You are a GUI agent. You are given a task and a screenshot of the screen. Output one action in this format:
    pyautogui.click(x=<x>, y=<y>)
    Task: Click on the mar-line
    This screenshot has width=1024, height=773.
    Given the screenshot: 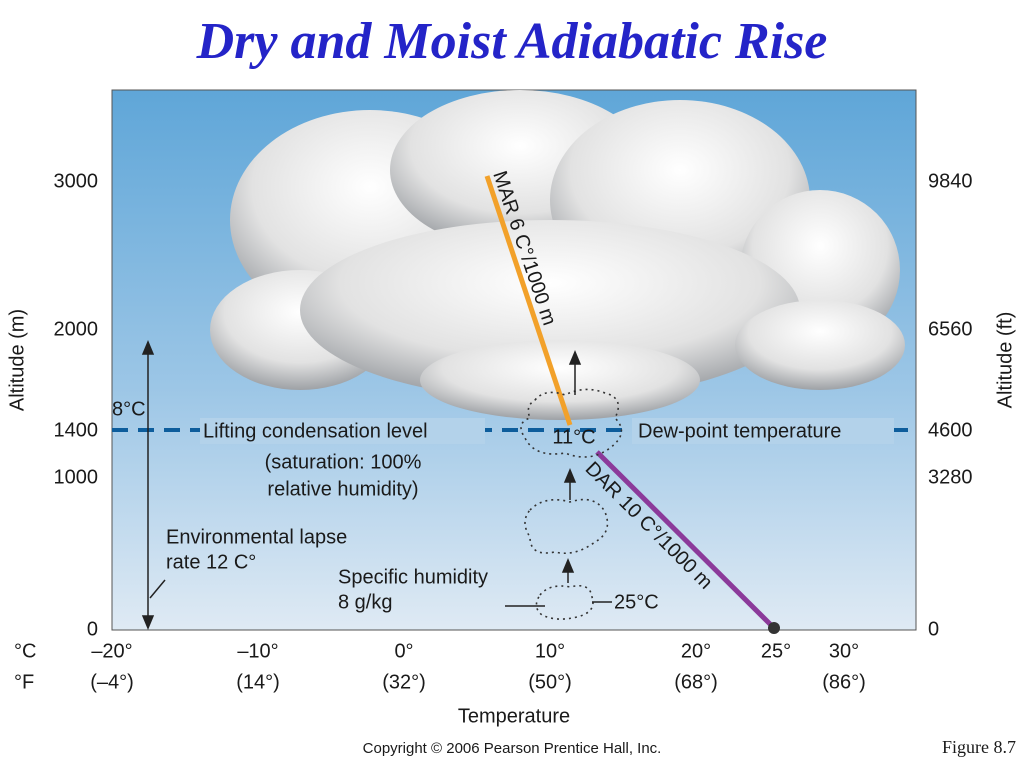 What is the action you would take?
    pyautogui.click(x=528, y=300)
    